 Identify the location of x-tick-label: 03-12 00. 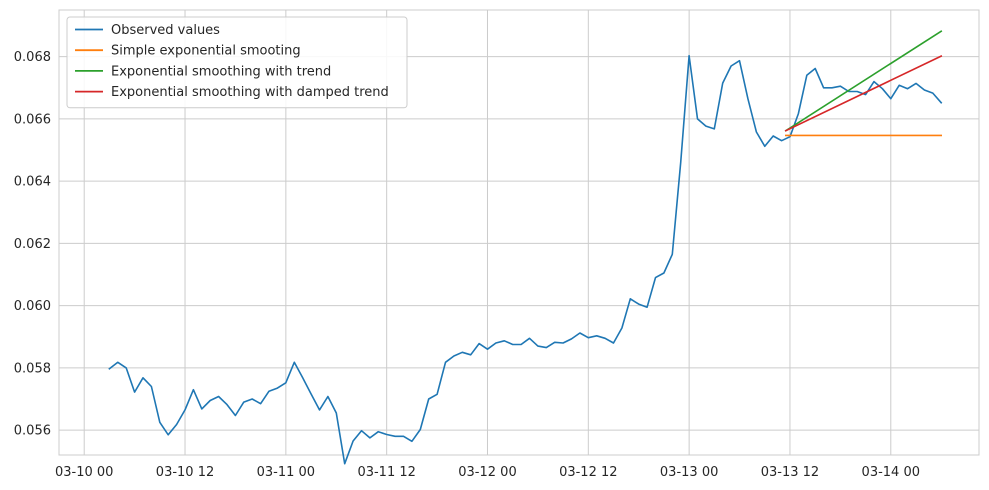
(487, 472).